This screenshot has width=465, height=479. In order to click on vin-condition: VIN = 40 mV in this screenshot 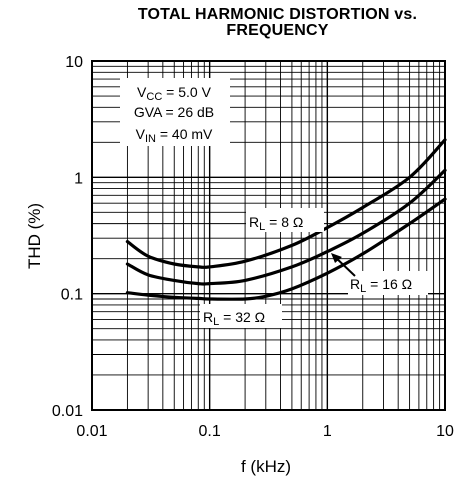, I will do `click(174, 135)`.